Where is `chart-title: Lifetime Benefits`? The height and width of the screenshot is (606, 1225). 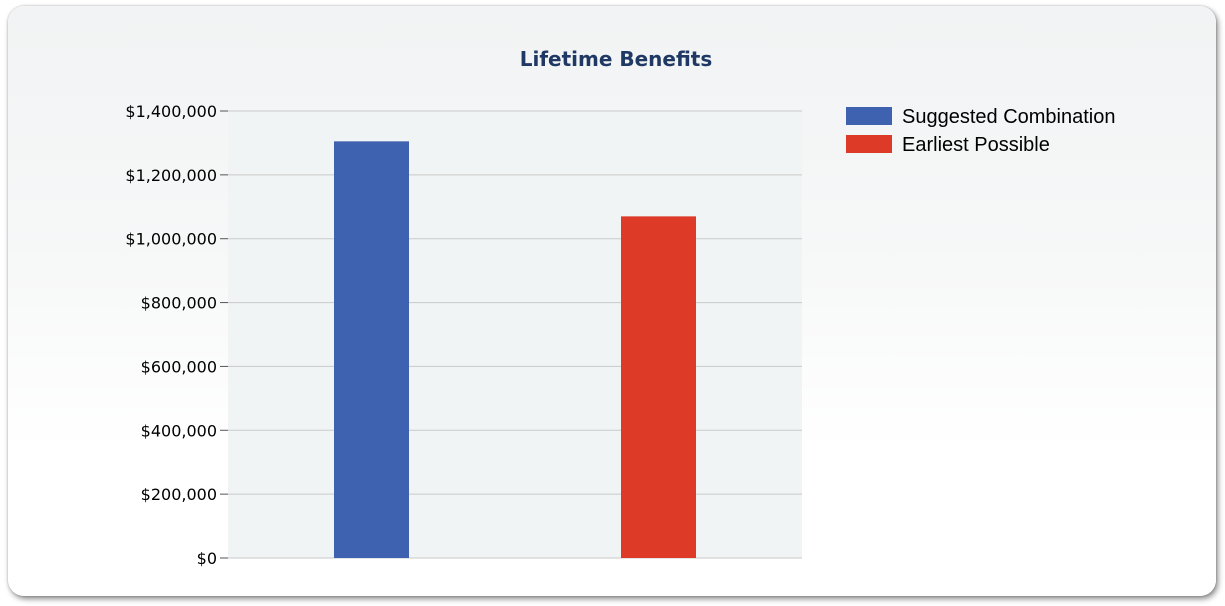
chart-title: Lifetime Benefits is located at coordinates (616, 59).